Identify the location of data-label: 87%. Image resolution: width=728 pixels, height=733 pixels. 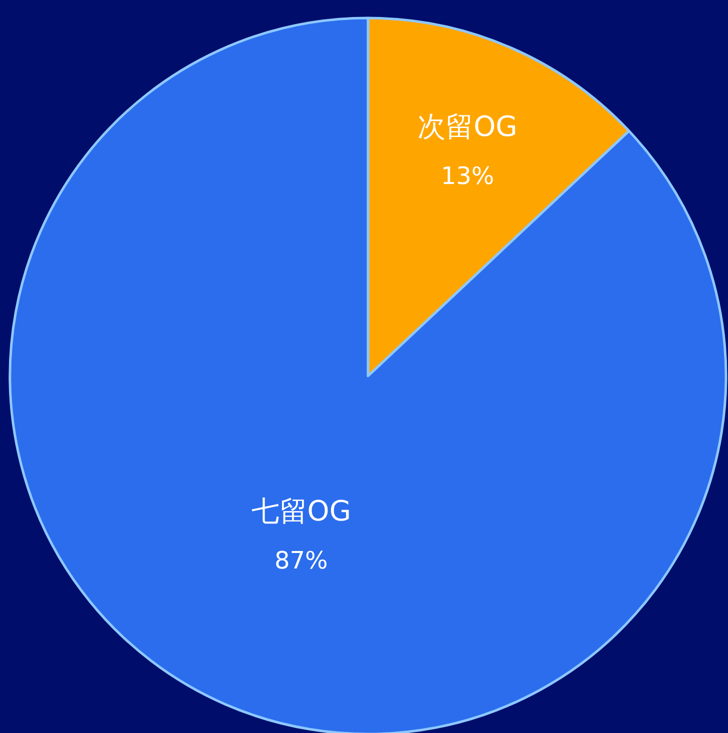
(301, 560).